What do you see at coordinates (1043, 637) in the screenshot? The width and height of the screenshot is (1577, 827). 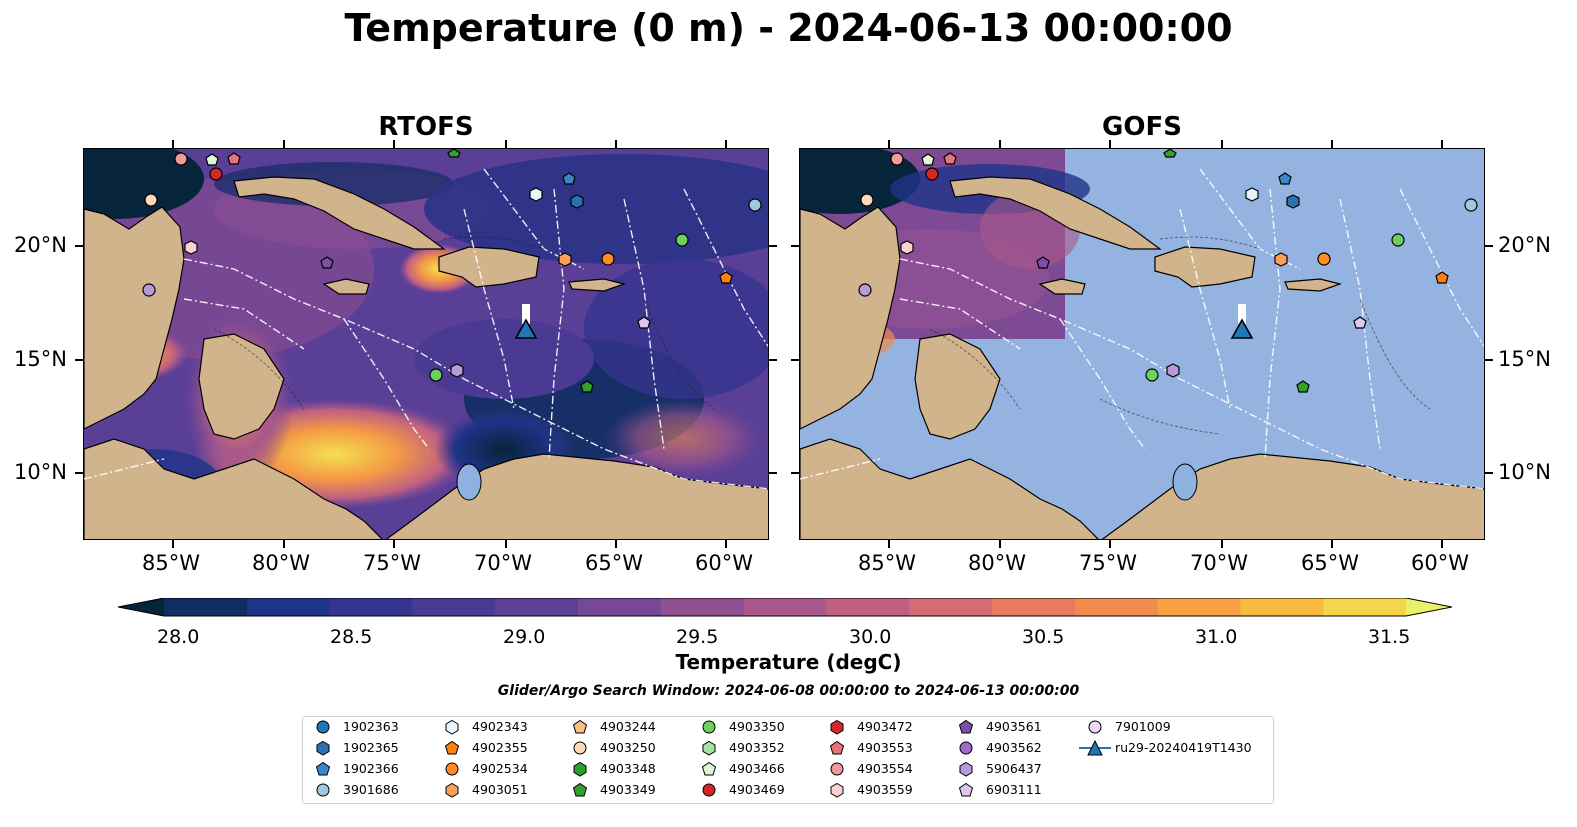 I see `colorbar-tick-30-5: 30.5` at bounding box center [1043, 637].